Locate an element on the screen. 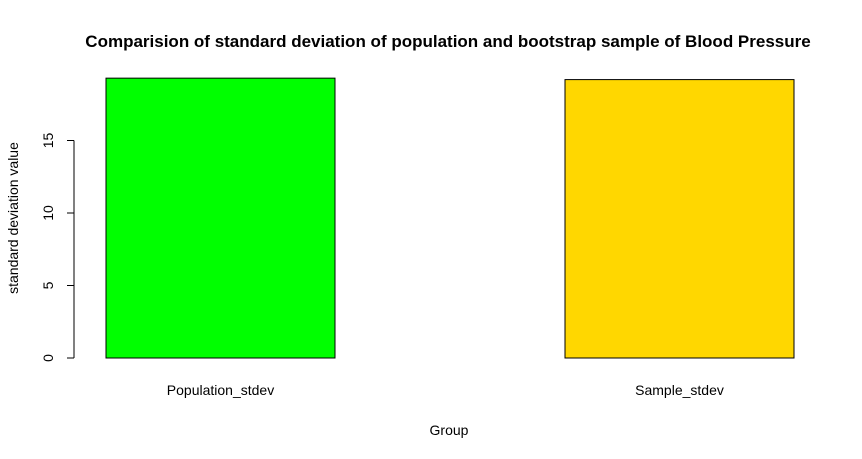 This screenshot has width=862, height=459. y-axis: 0 5 10 15 is located at coordinates (57, 247).